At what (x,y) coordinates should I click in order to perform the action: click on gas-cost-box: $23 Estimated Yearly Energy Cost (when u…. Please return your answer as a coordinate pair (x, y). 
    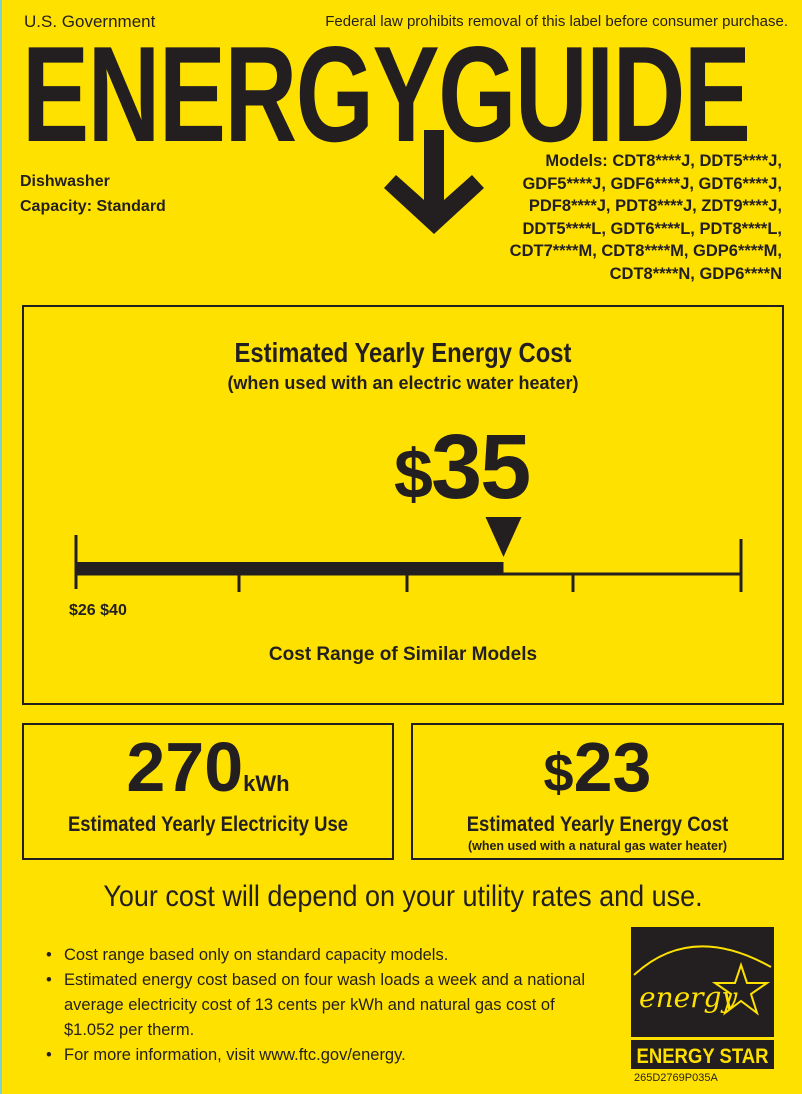
    Looking at the image, I should click on (597, 791).